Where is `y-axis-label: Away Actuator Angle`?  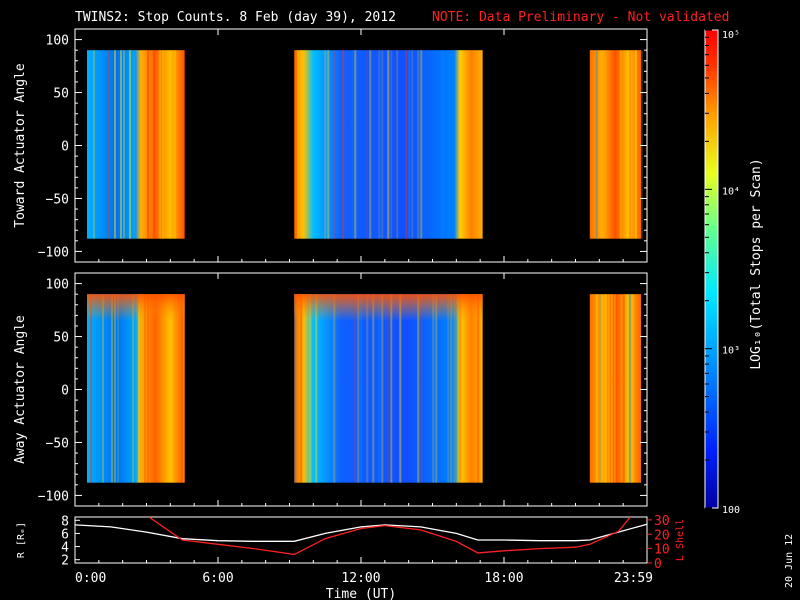
y-axis-label: Away Actuator Angle is located at coordinates (20, 389).